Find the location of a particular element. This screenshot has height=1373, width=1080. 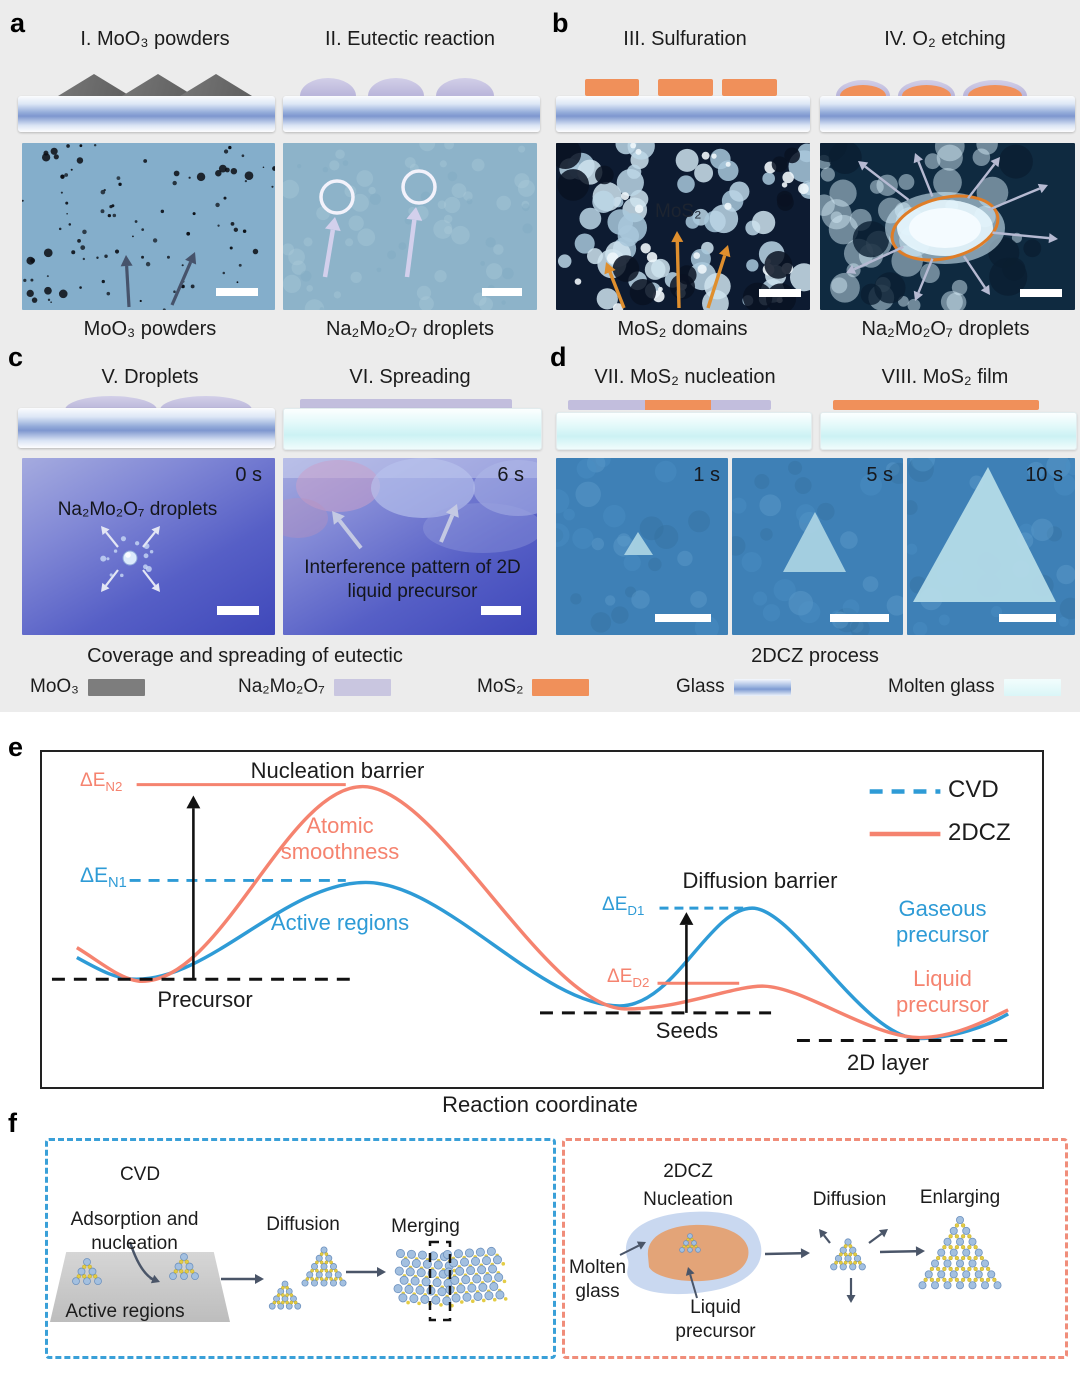

delta-e-d1-label: ΔED1 is located at coordinates (623, 906).